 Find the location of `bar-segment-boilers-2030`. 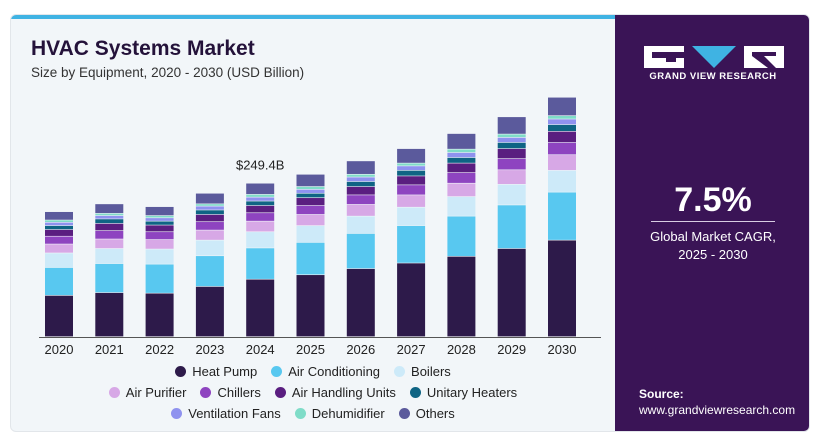

bar-segment-boilers-2030 is located at coordinates (562, 181).